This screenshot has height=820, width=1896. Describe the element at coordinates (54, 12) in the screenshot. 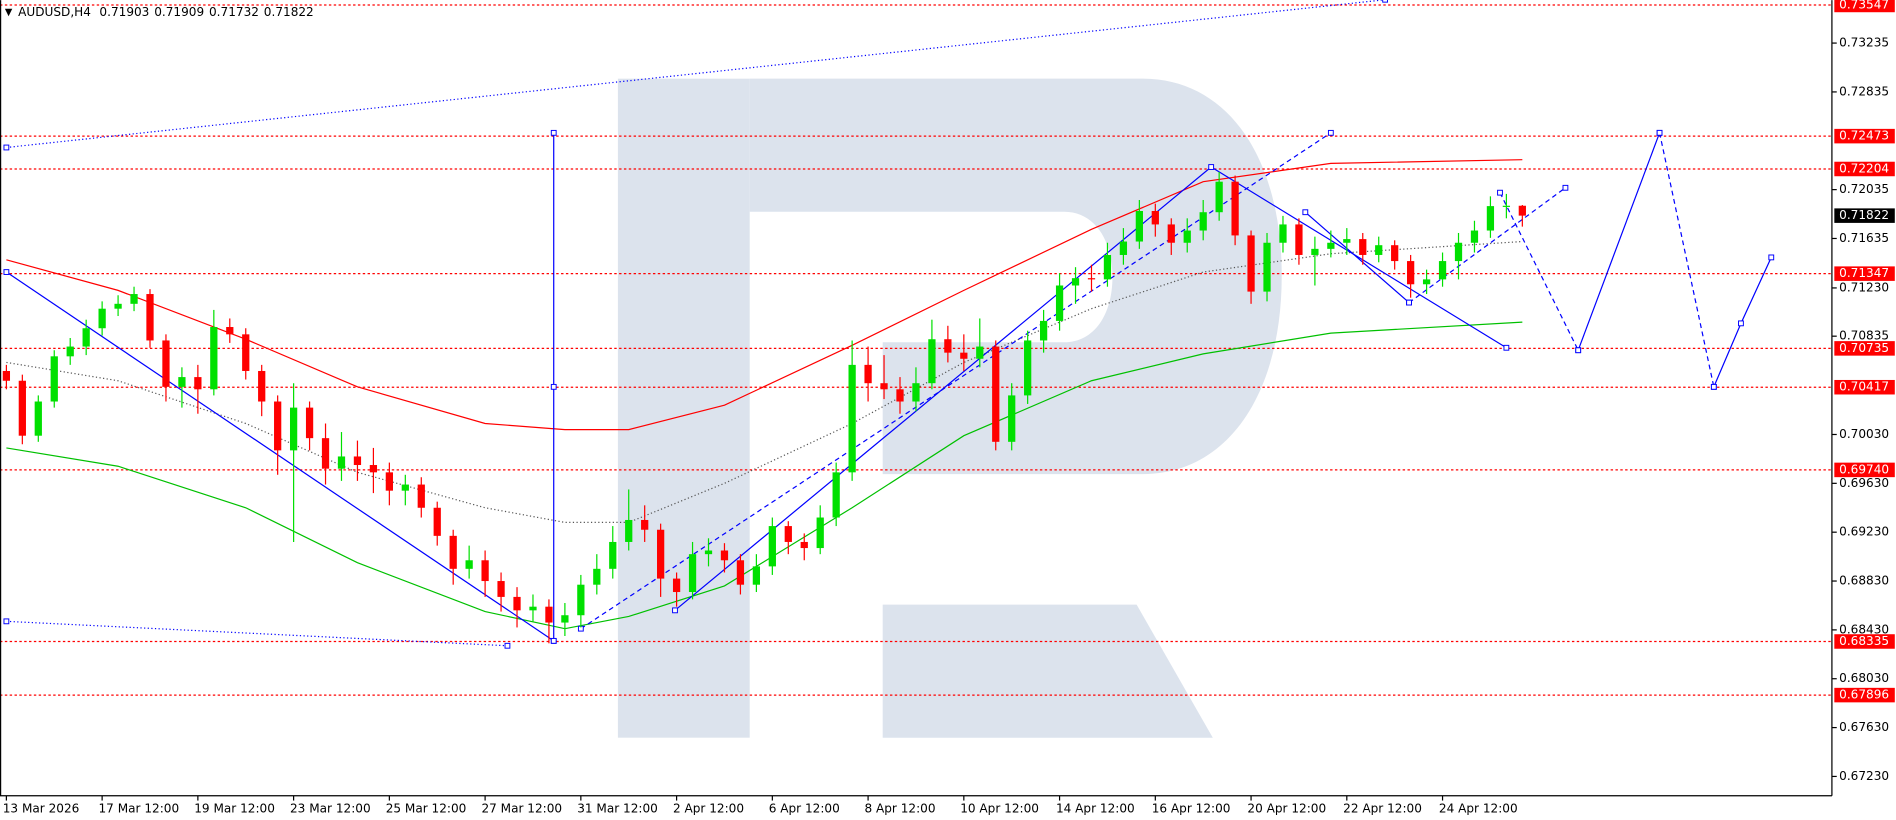

I see `symbol: AUDUSD,H4` at that location.